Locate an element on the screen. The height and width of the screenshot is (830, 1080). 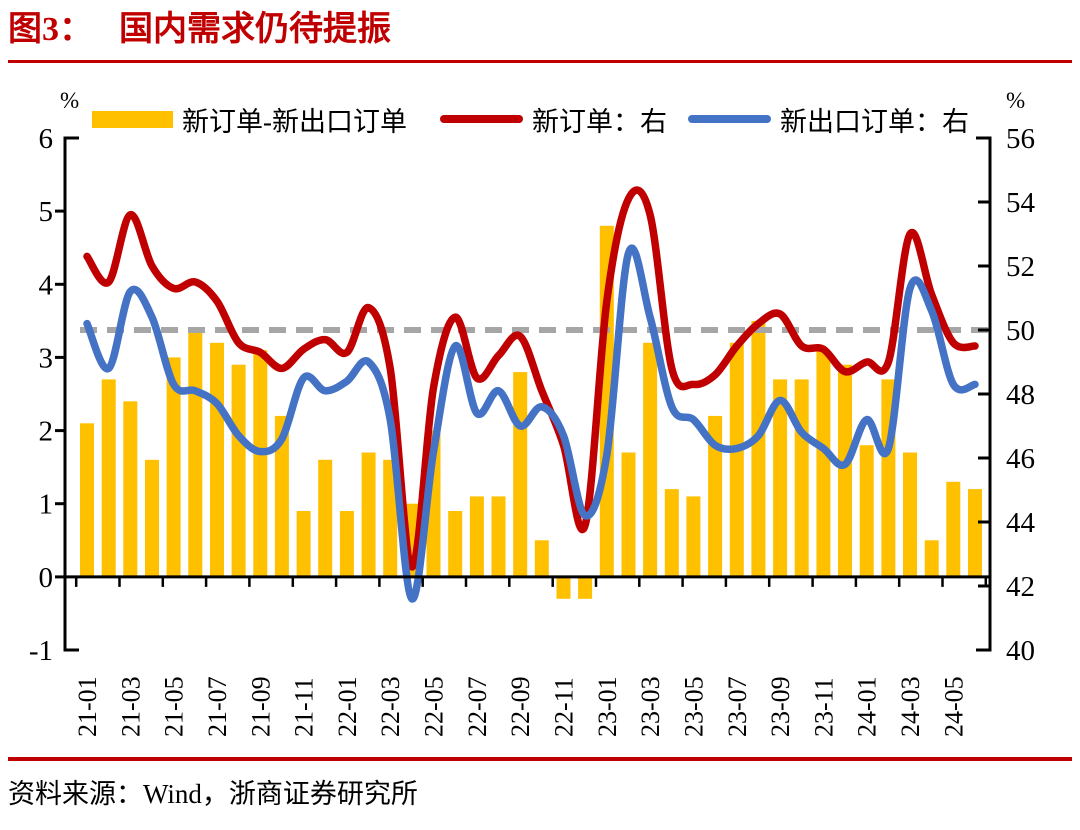
left-axis-label: 1 is located at coordinates (46, 505).